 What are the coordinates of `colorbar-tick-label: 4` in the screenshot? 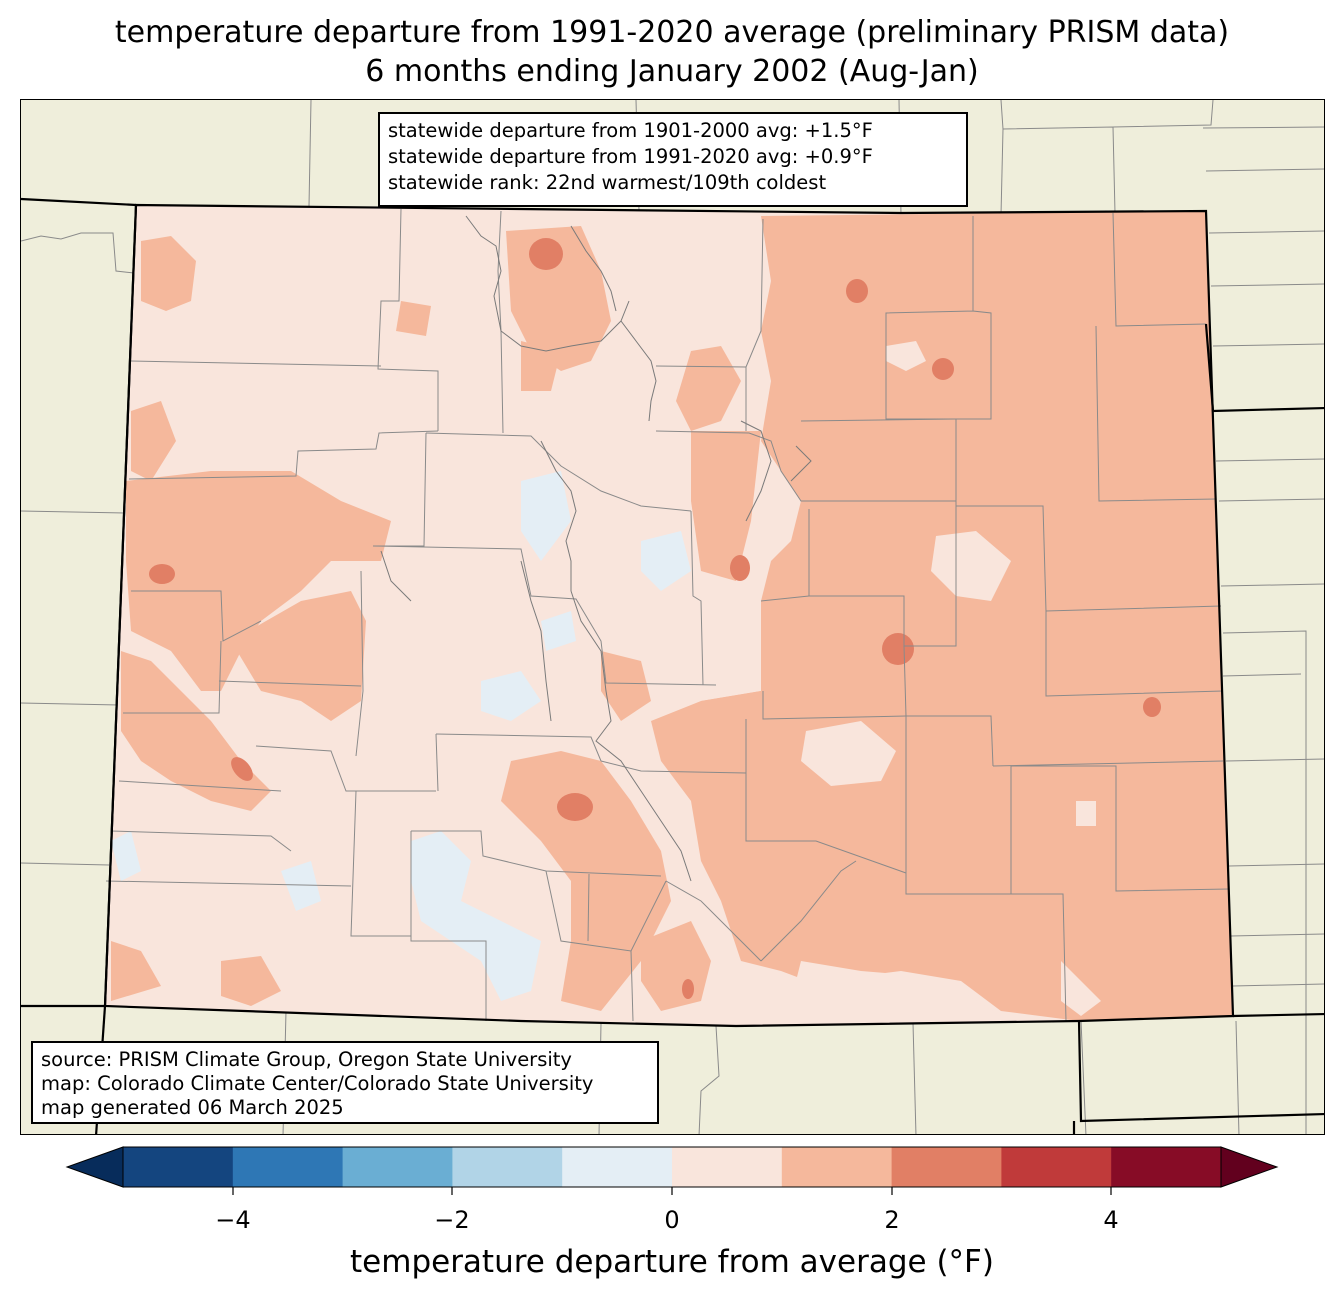 It's located at (1111, 1220).